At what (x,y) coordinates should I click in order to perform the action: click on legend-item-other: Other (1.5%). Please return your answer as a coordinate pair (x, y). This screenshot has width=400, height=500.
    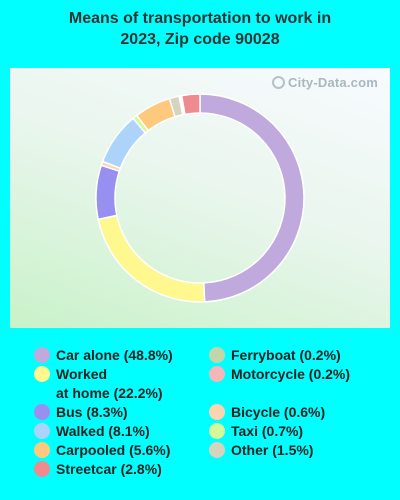
    Looking at the image, I should click on (261, 450).